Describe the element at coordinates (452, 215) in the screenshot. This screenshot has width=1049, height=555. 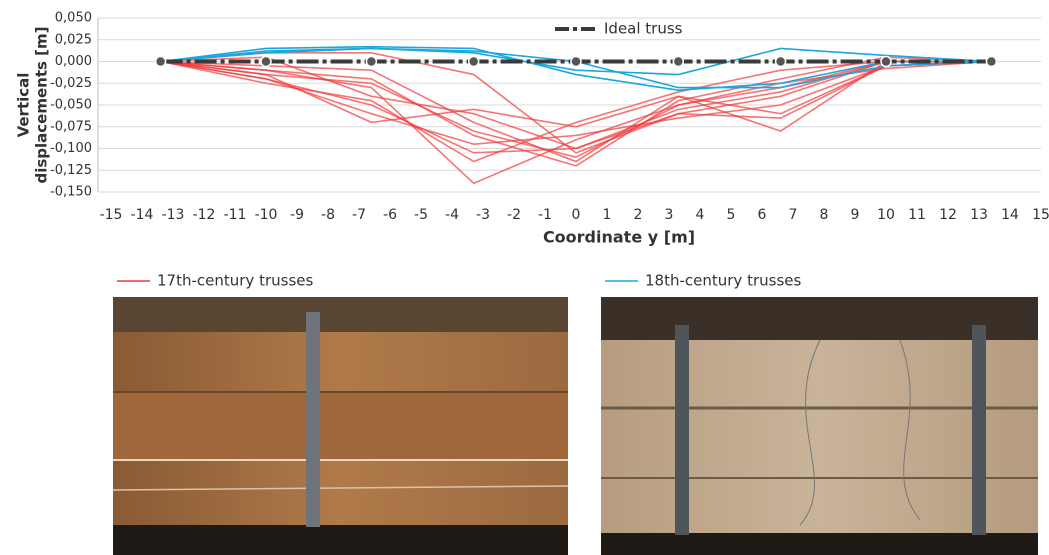
I see `x-tick-label: -4` at that location.